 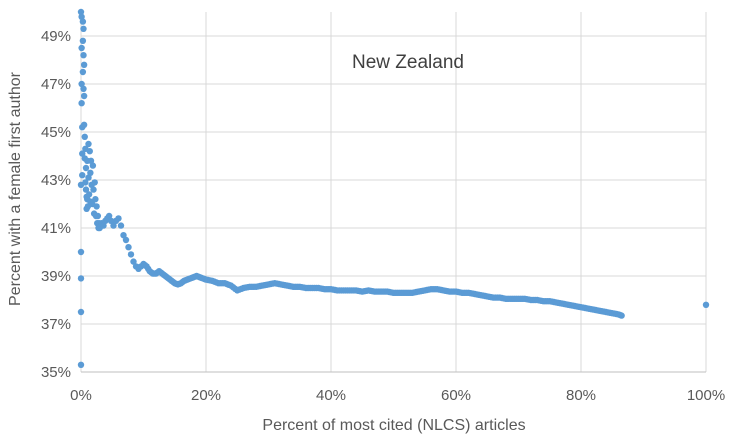 What do you see at coordinates (331, 395) in the screenshot?
I see `x-tick-label: 40%` at bounding box center [331, 395].